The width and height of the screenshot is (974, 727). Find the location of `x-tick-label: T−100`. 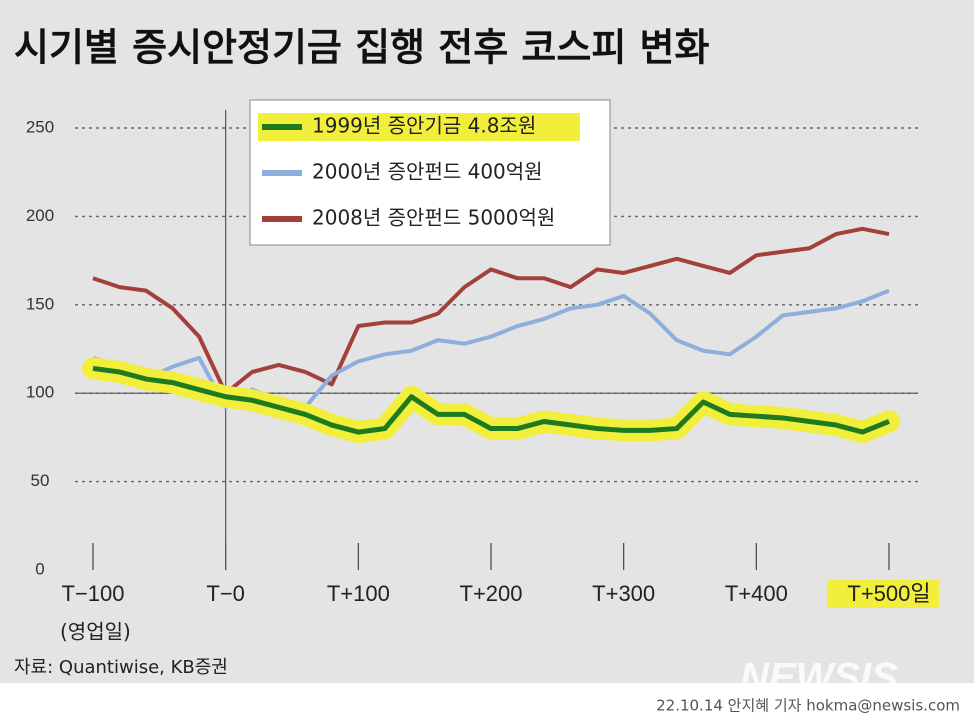

x-tick-label: T−100 is located at coordinates (93, 593).